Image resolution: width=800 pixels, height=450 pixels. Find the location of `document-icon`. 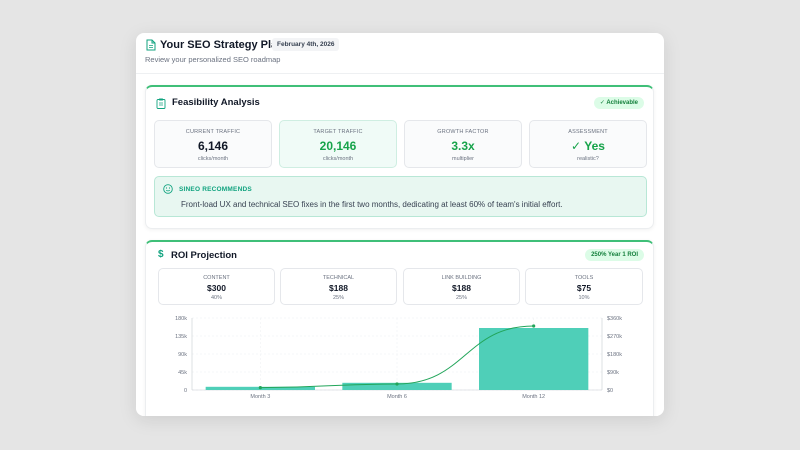

document-icon is located at coordinates (151, 45).